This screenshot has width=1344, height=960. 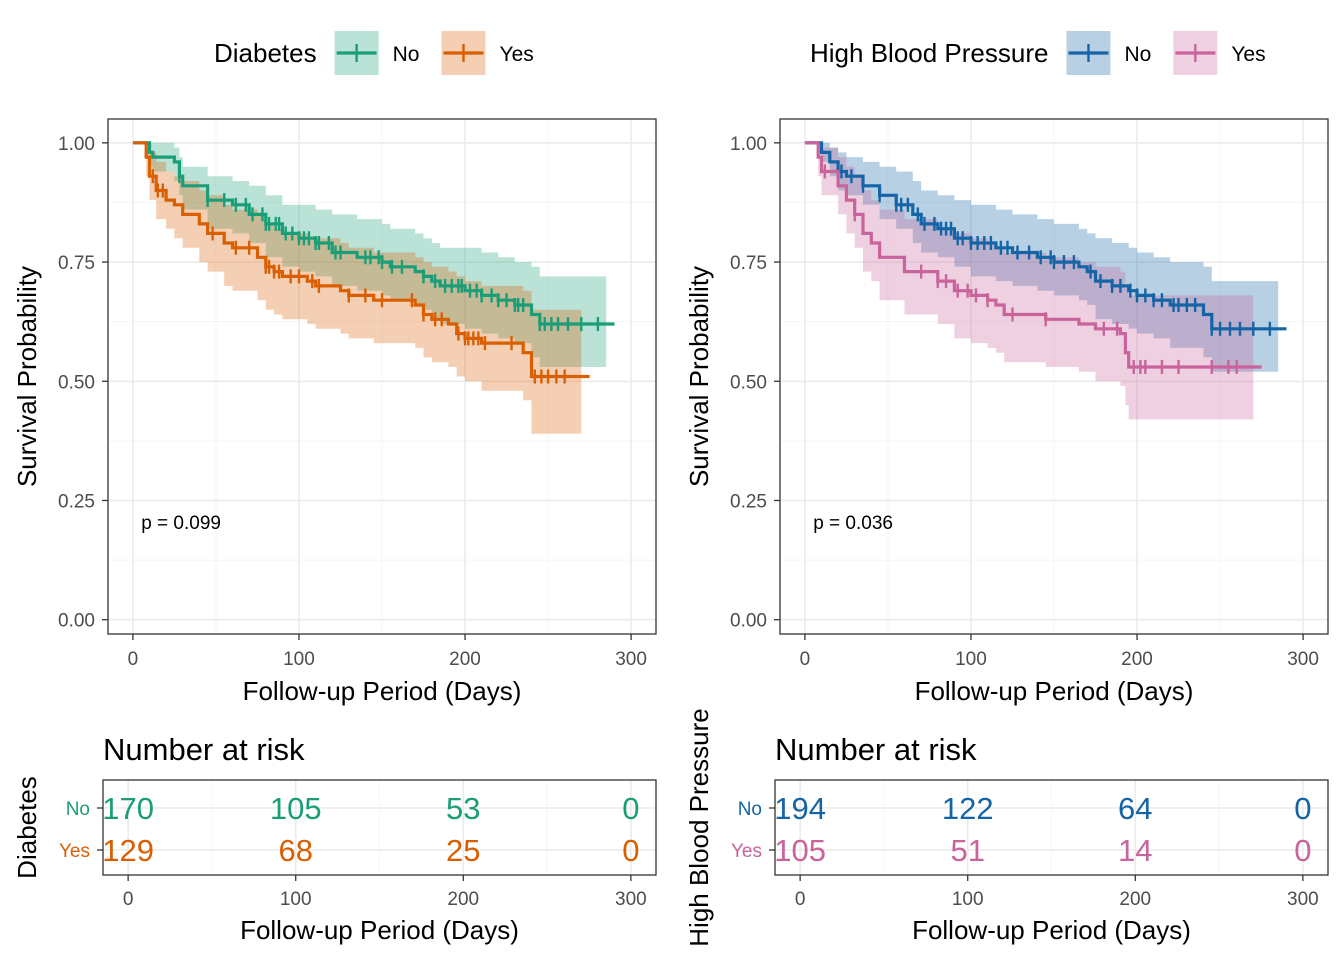 What do you see at coordinates (128, 850) in the screenshot?
I see `risk-count: 129` at bounding box center [128, 850].